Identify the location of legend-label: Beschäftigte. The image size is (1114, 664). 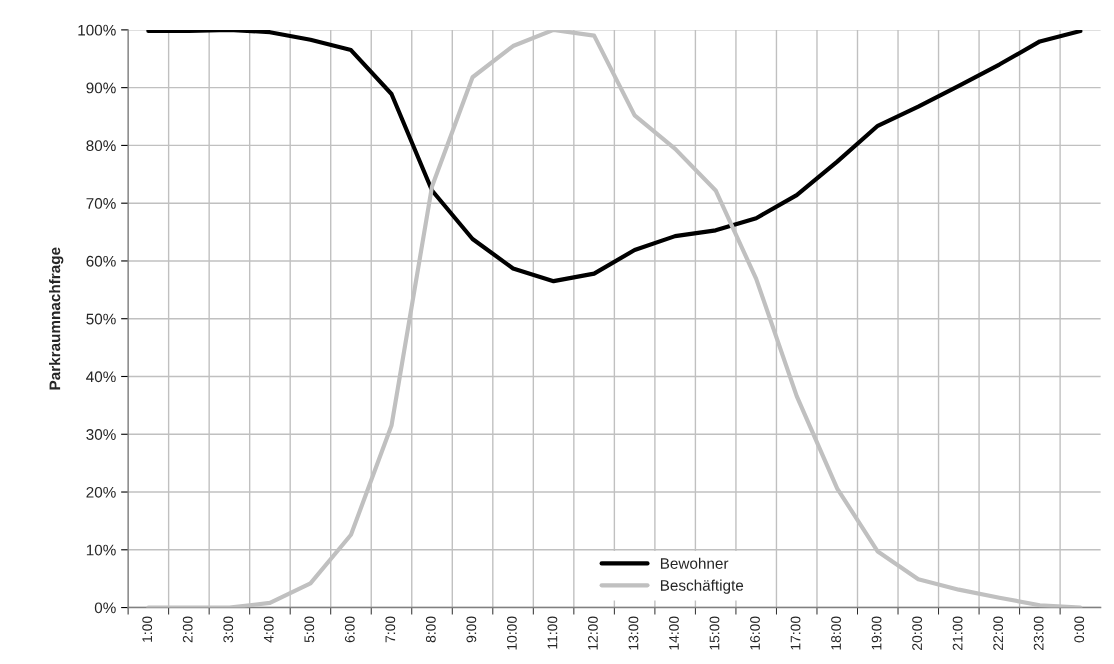
(702, 586).